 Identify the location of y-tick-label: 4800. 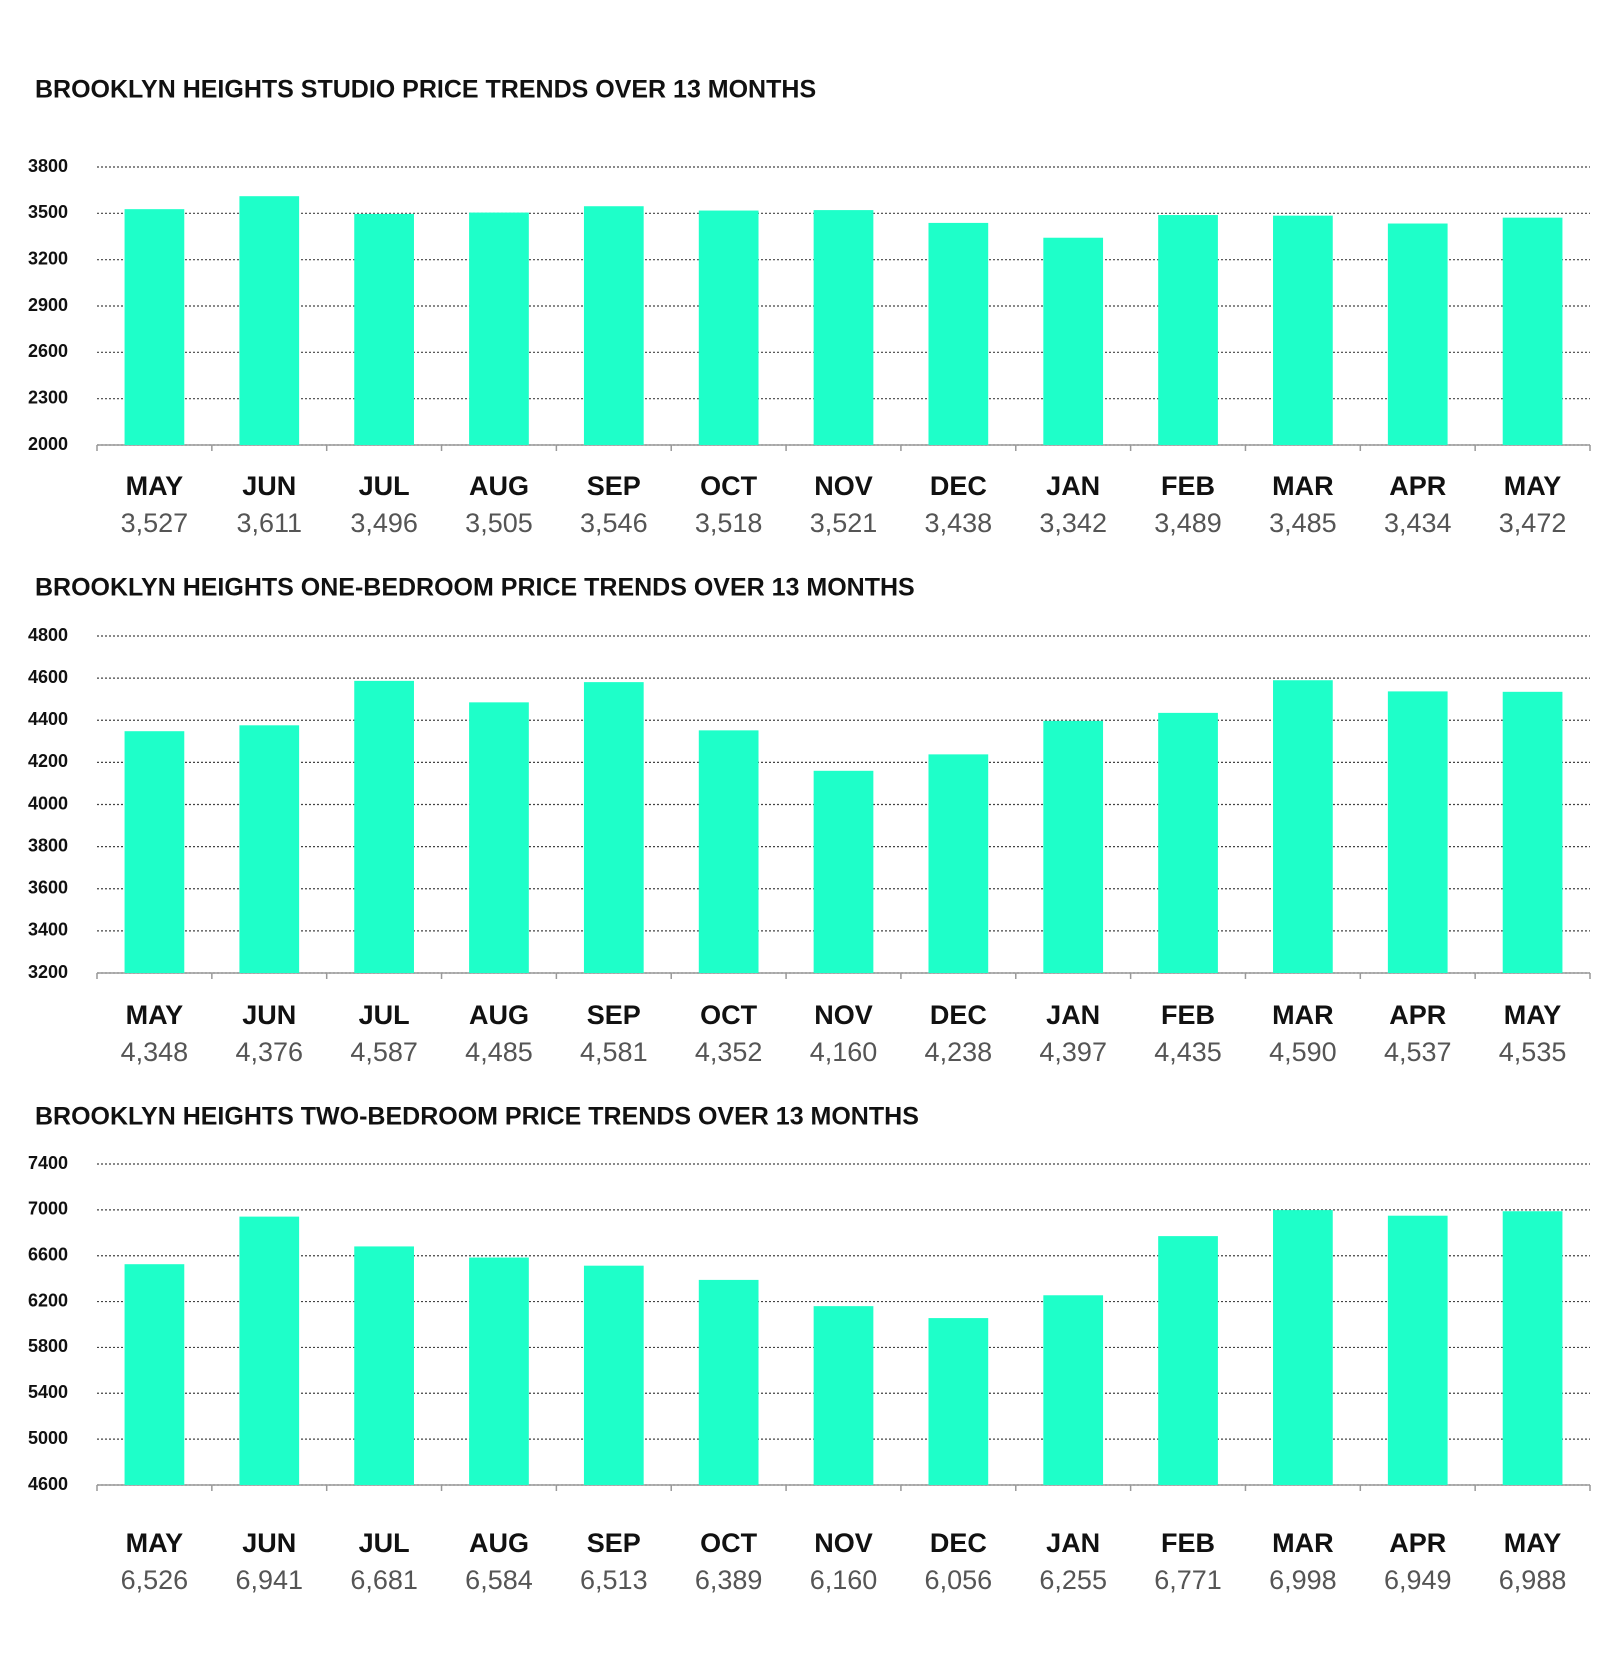
(48, 635).